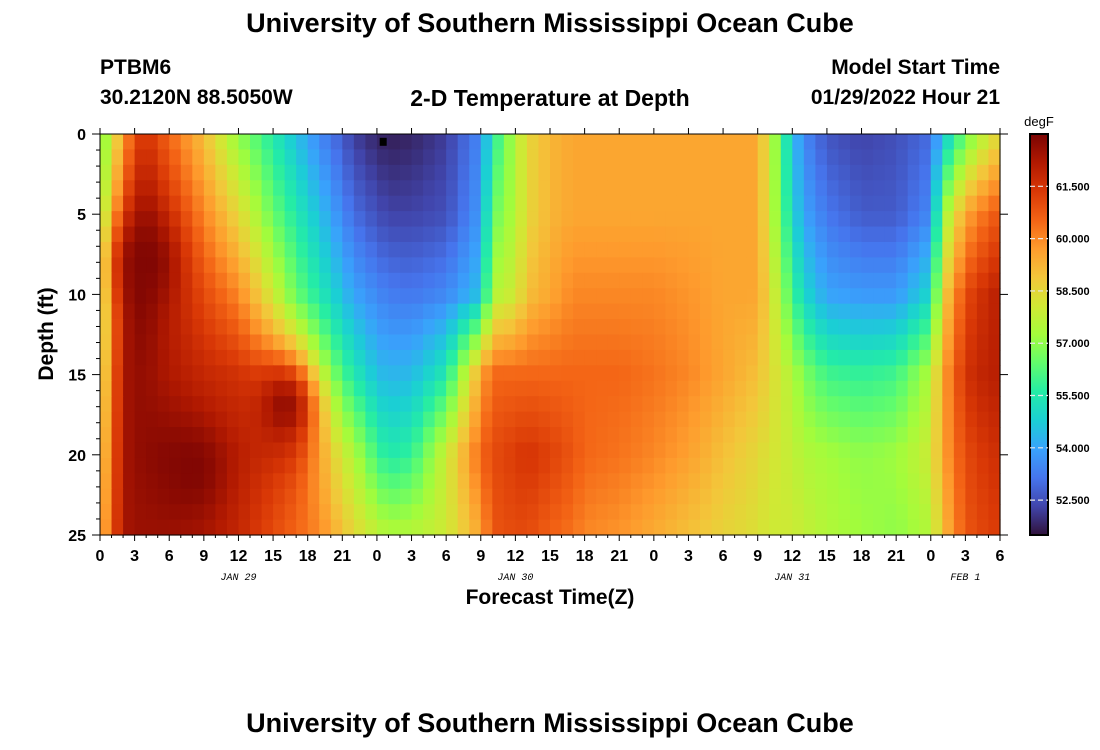 The image size is (1100, 750). What do you see at coordinates (77, 456) in the screenshot?
I see `y-tick-label: 20` at bounding box center [77, 456].